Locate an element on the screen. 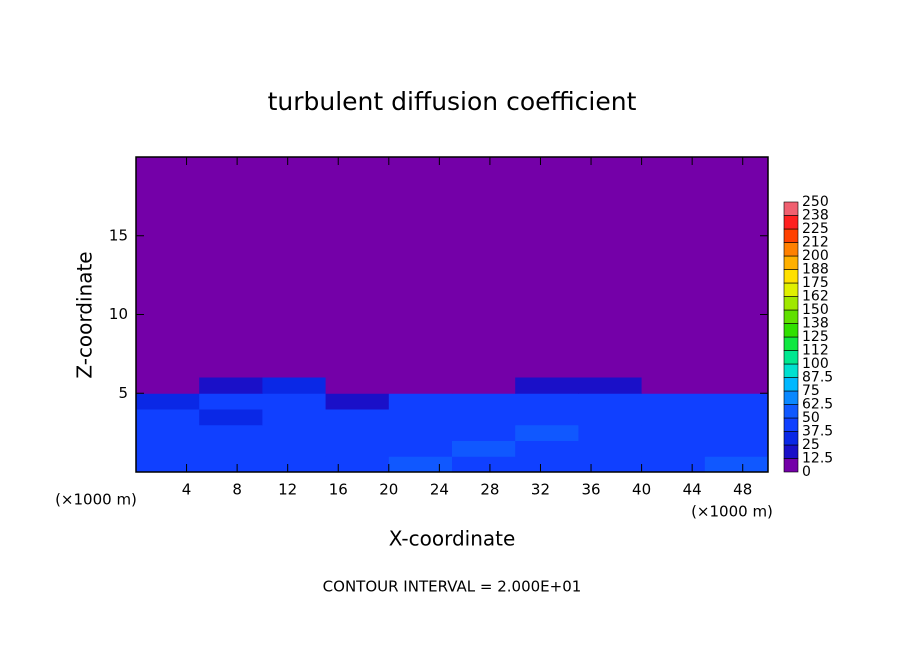 This screenshot has height=654, width=904. x-tick-label: 36 is located at coordinates (590, 490).